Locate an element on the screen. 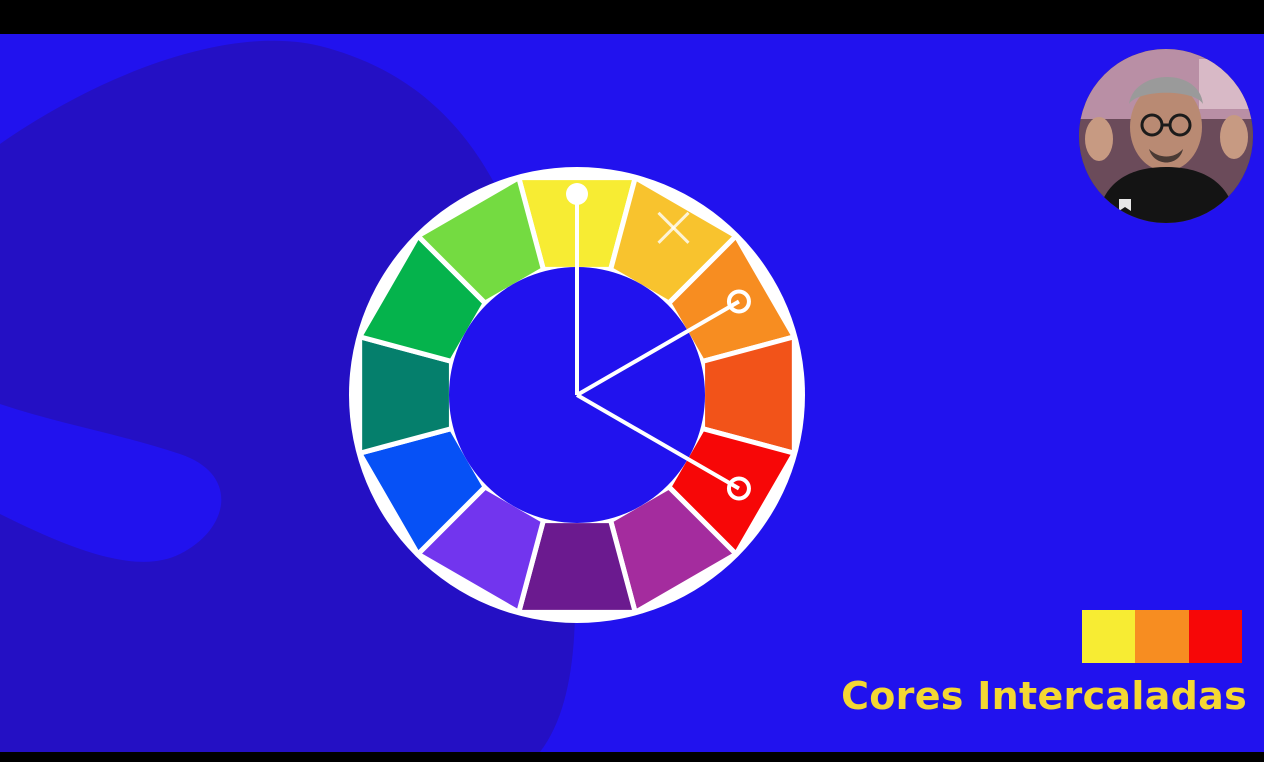 This screenshot has width=1264, height=762. presenter-webcam is located at coordinates (1166, 136).